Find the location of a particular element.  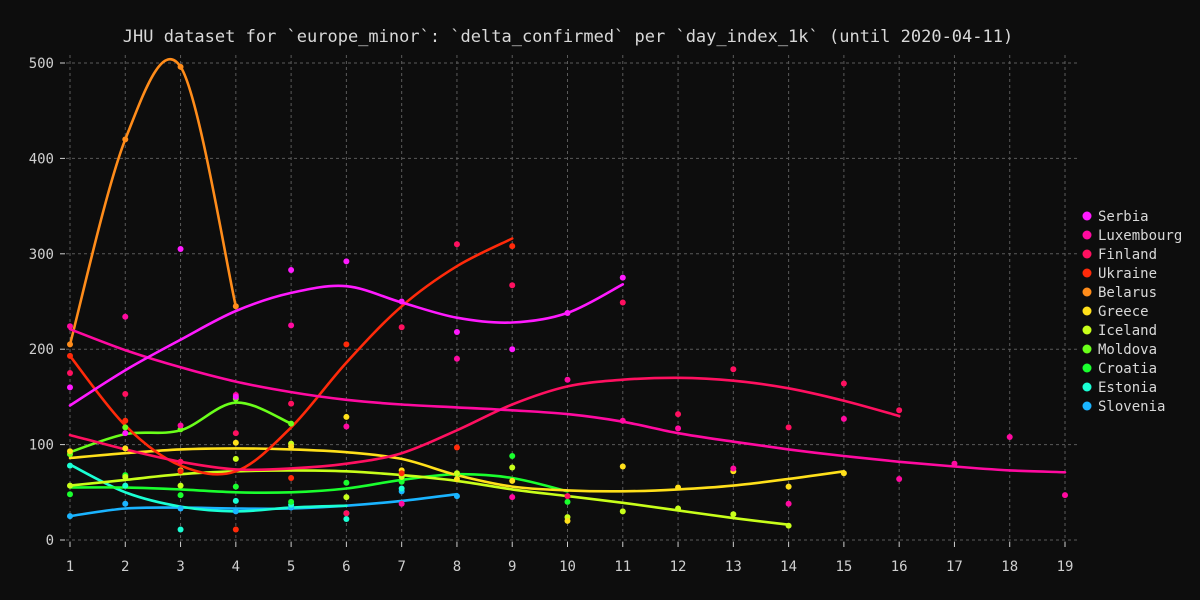

trend-line-estonia is located at coordinates (208, 488).